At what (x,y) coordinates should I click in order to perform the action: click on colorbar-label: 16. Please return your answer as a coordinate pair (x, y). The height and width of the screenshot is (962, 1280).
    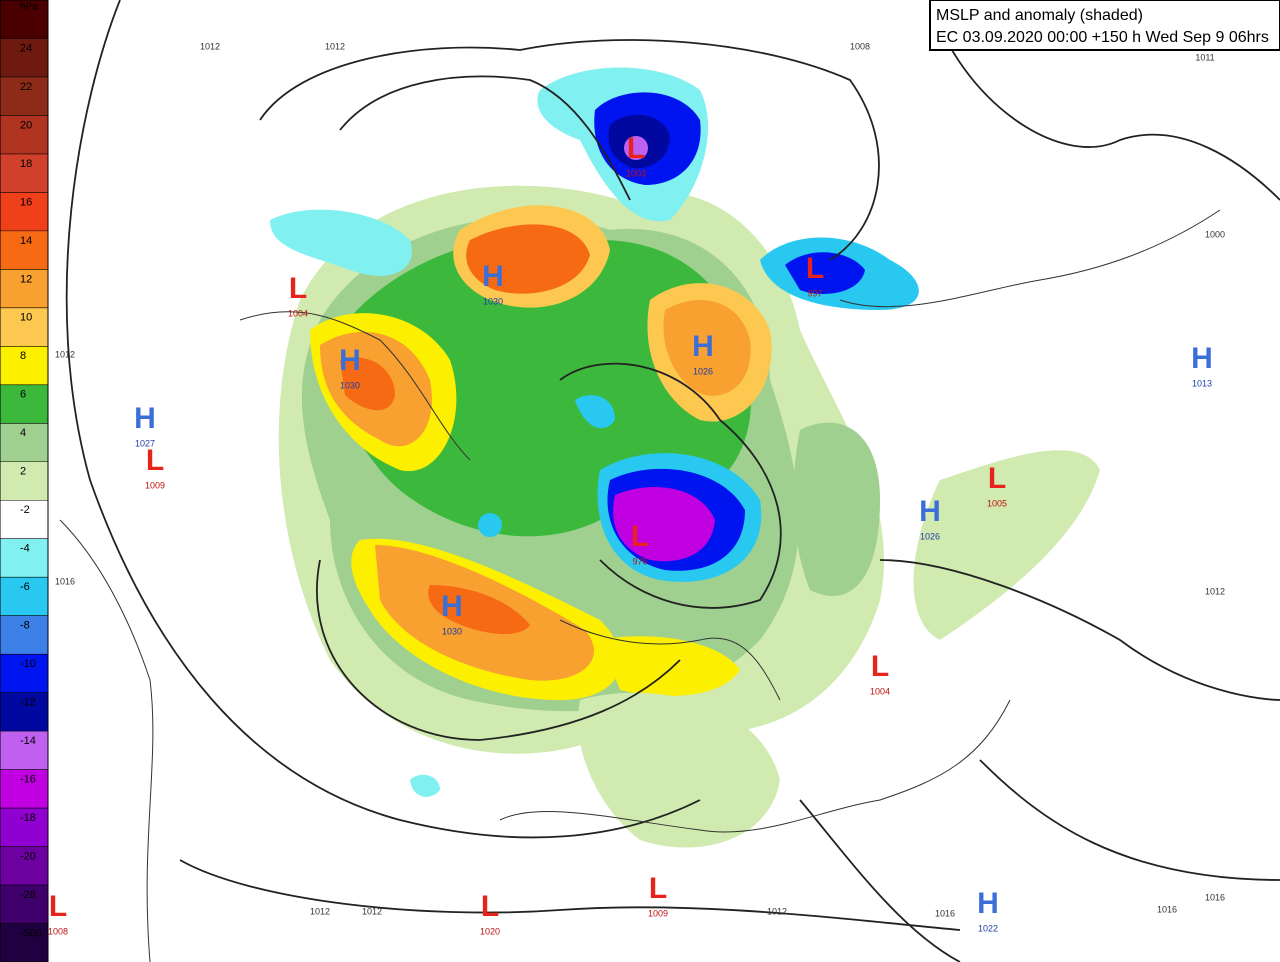
    Looking at the image, I should click on (26, 202).